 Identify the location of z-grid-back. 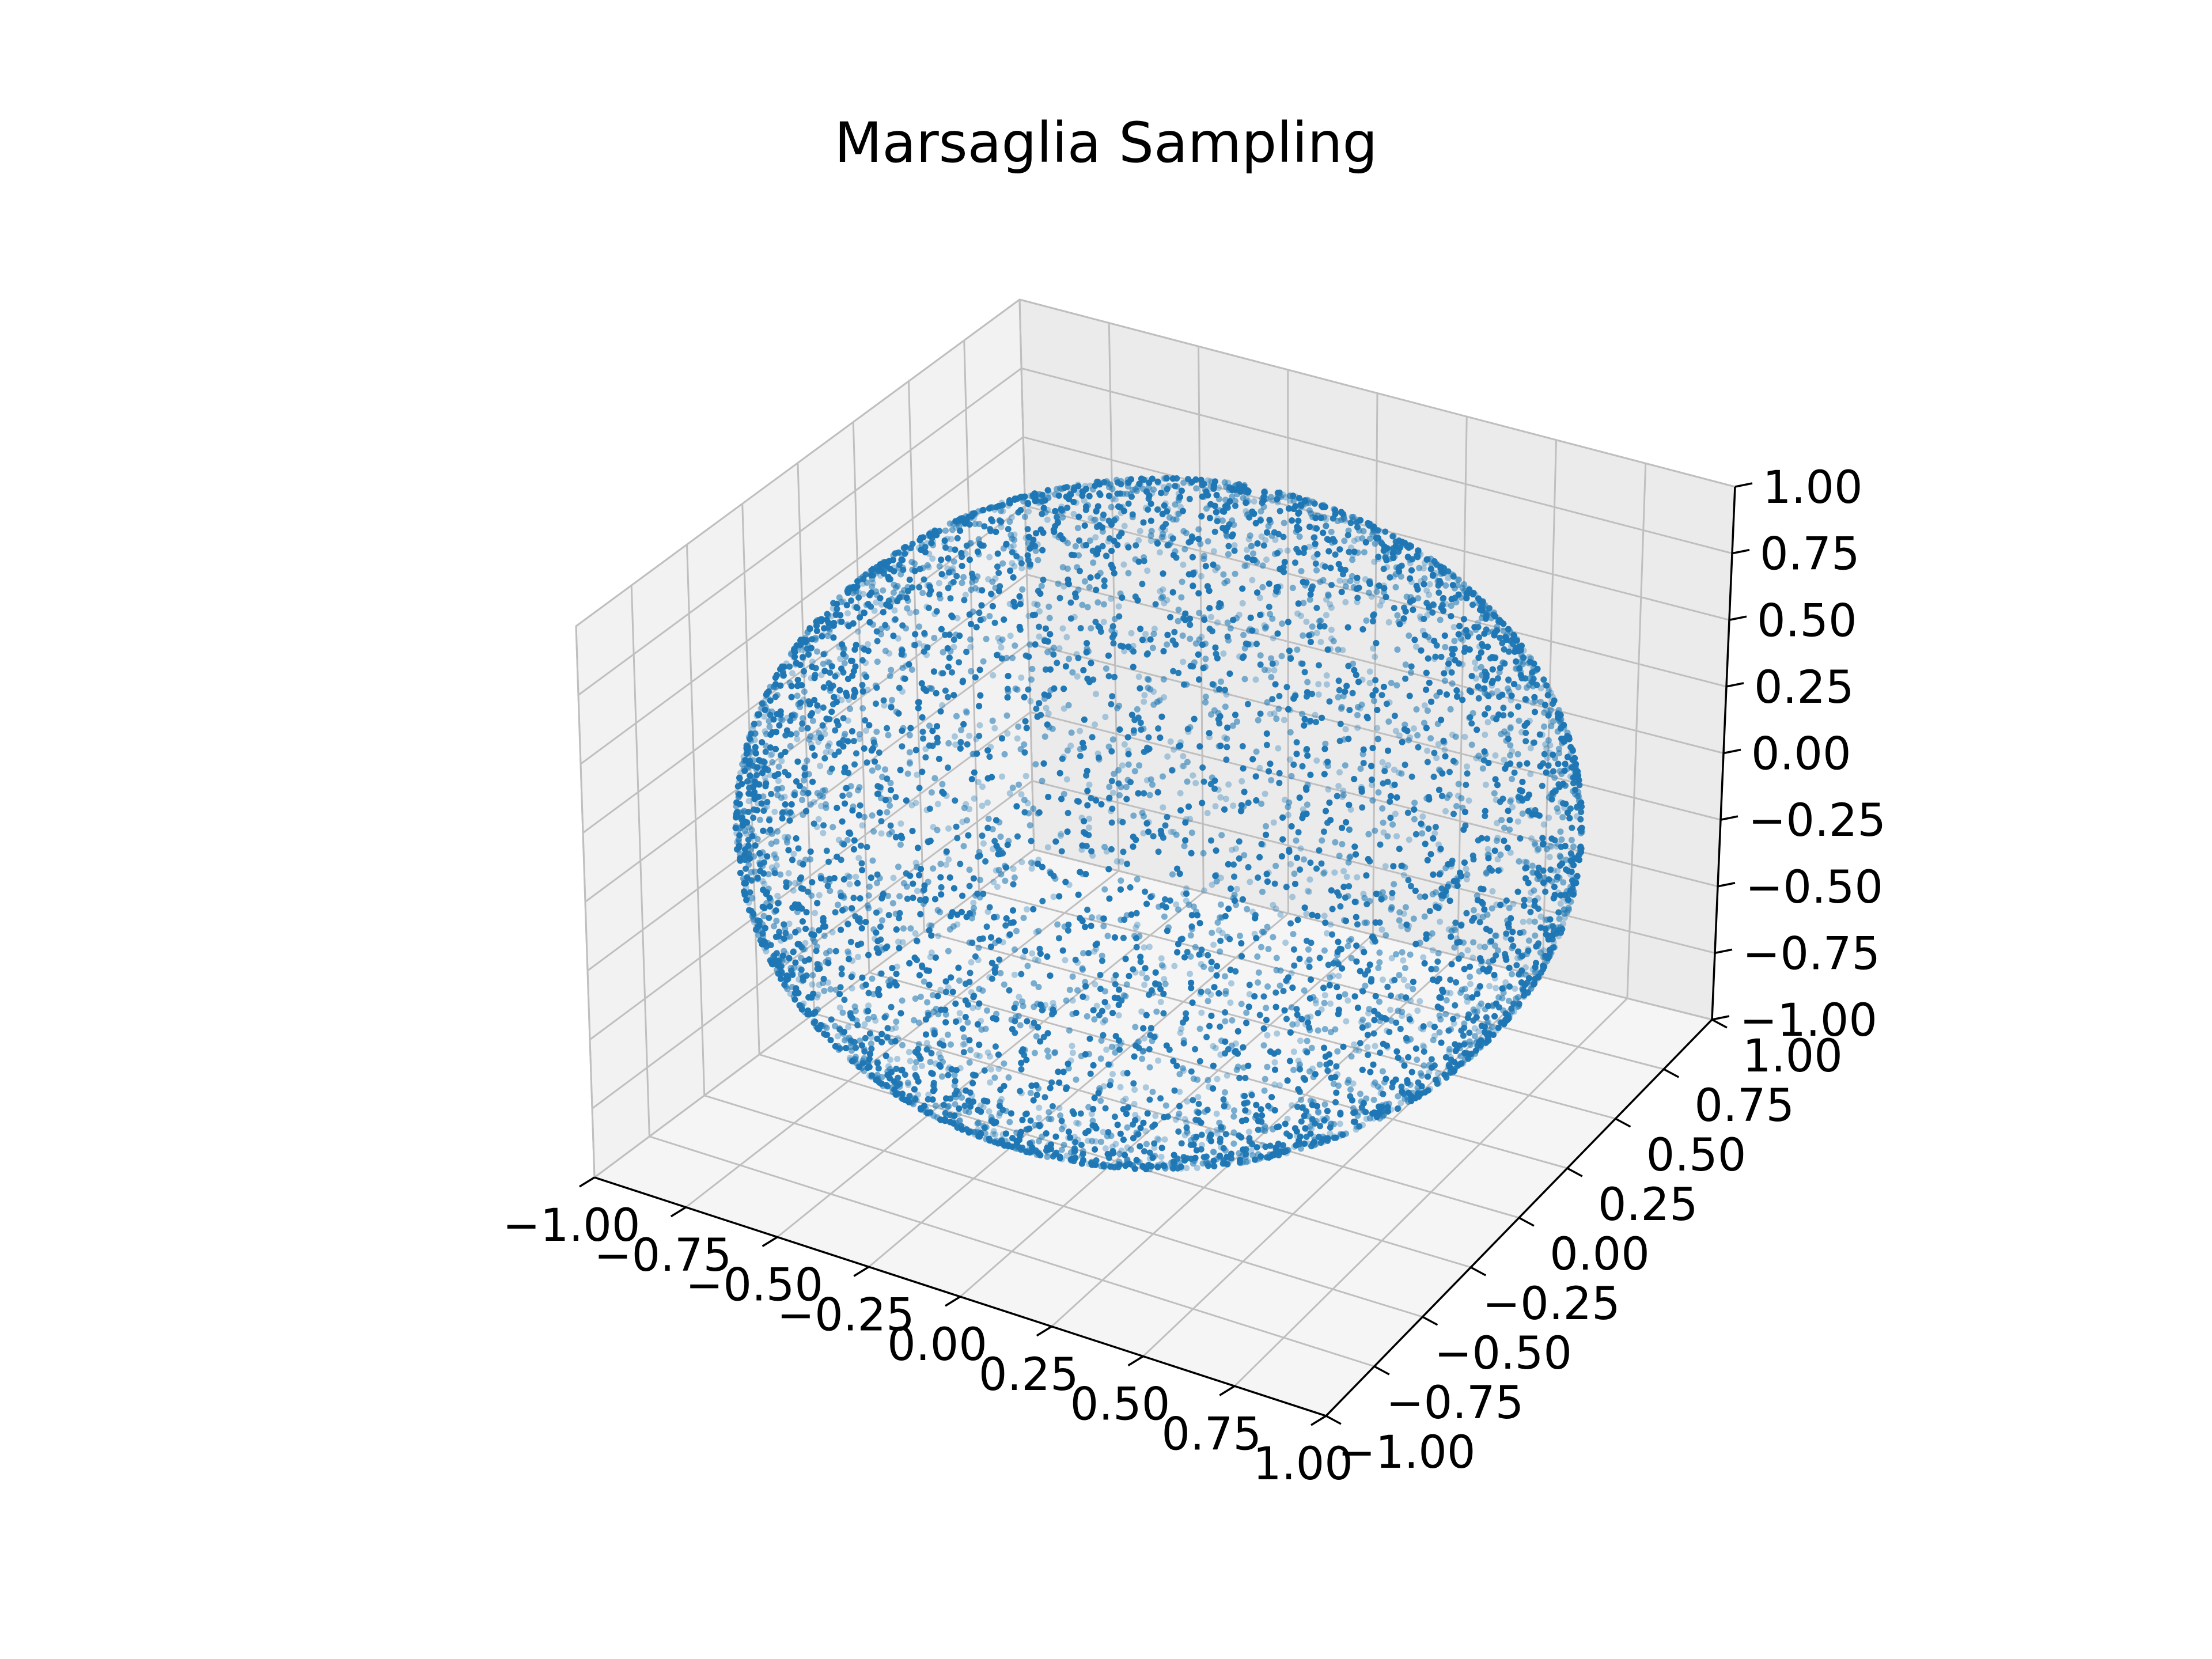
(1376, 596).